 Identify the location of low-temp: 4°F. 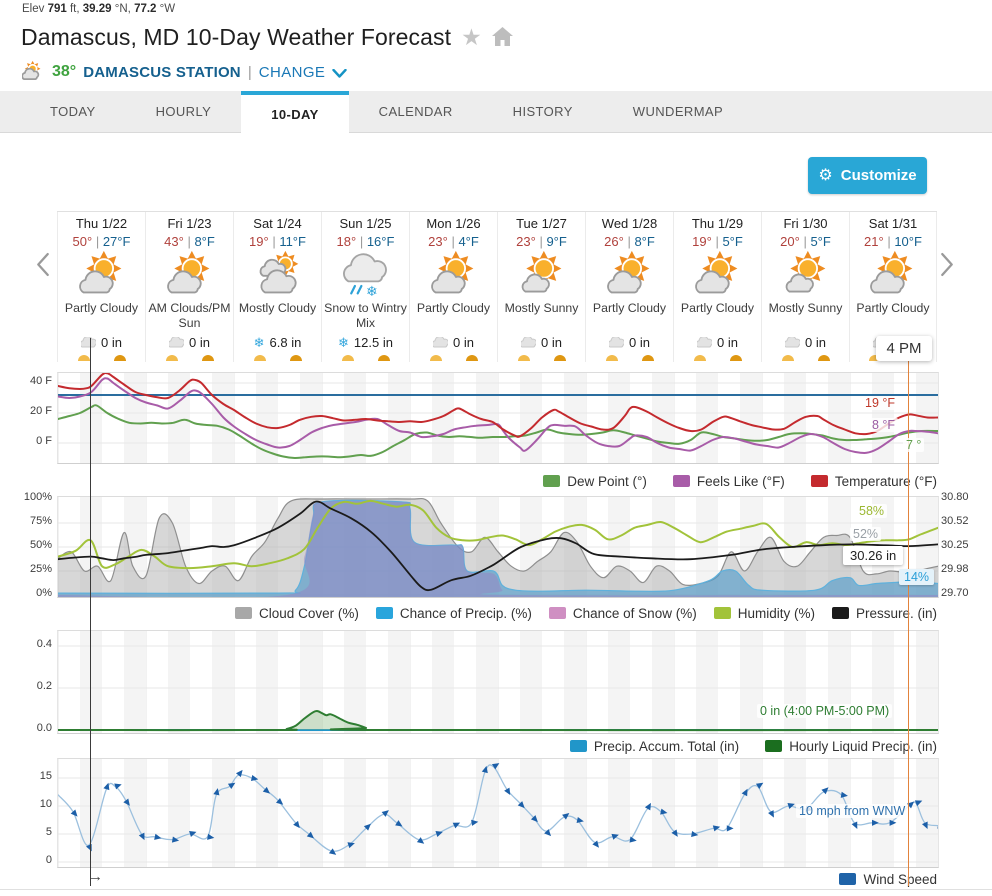
(468, 241).